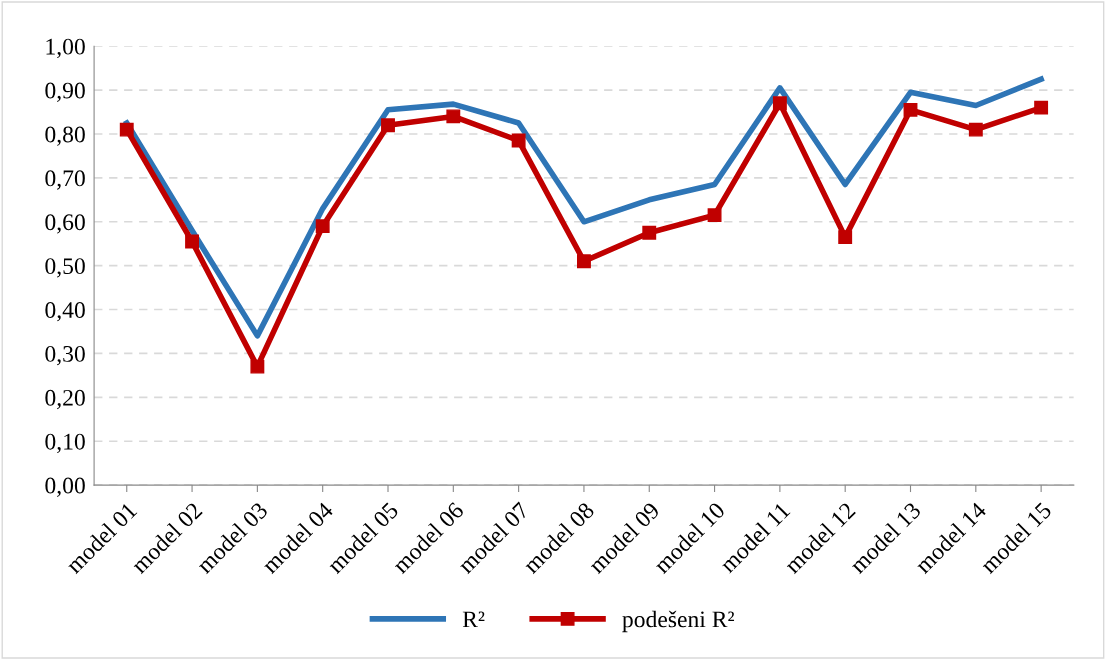  Describe the element at coordinates (65, 355) in the screenshot. I see `y-tick-label: 0,30` at that location.